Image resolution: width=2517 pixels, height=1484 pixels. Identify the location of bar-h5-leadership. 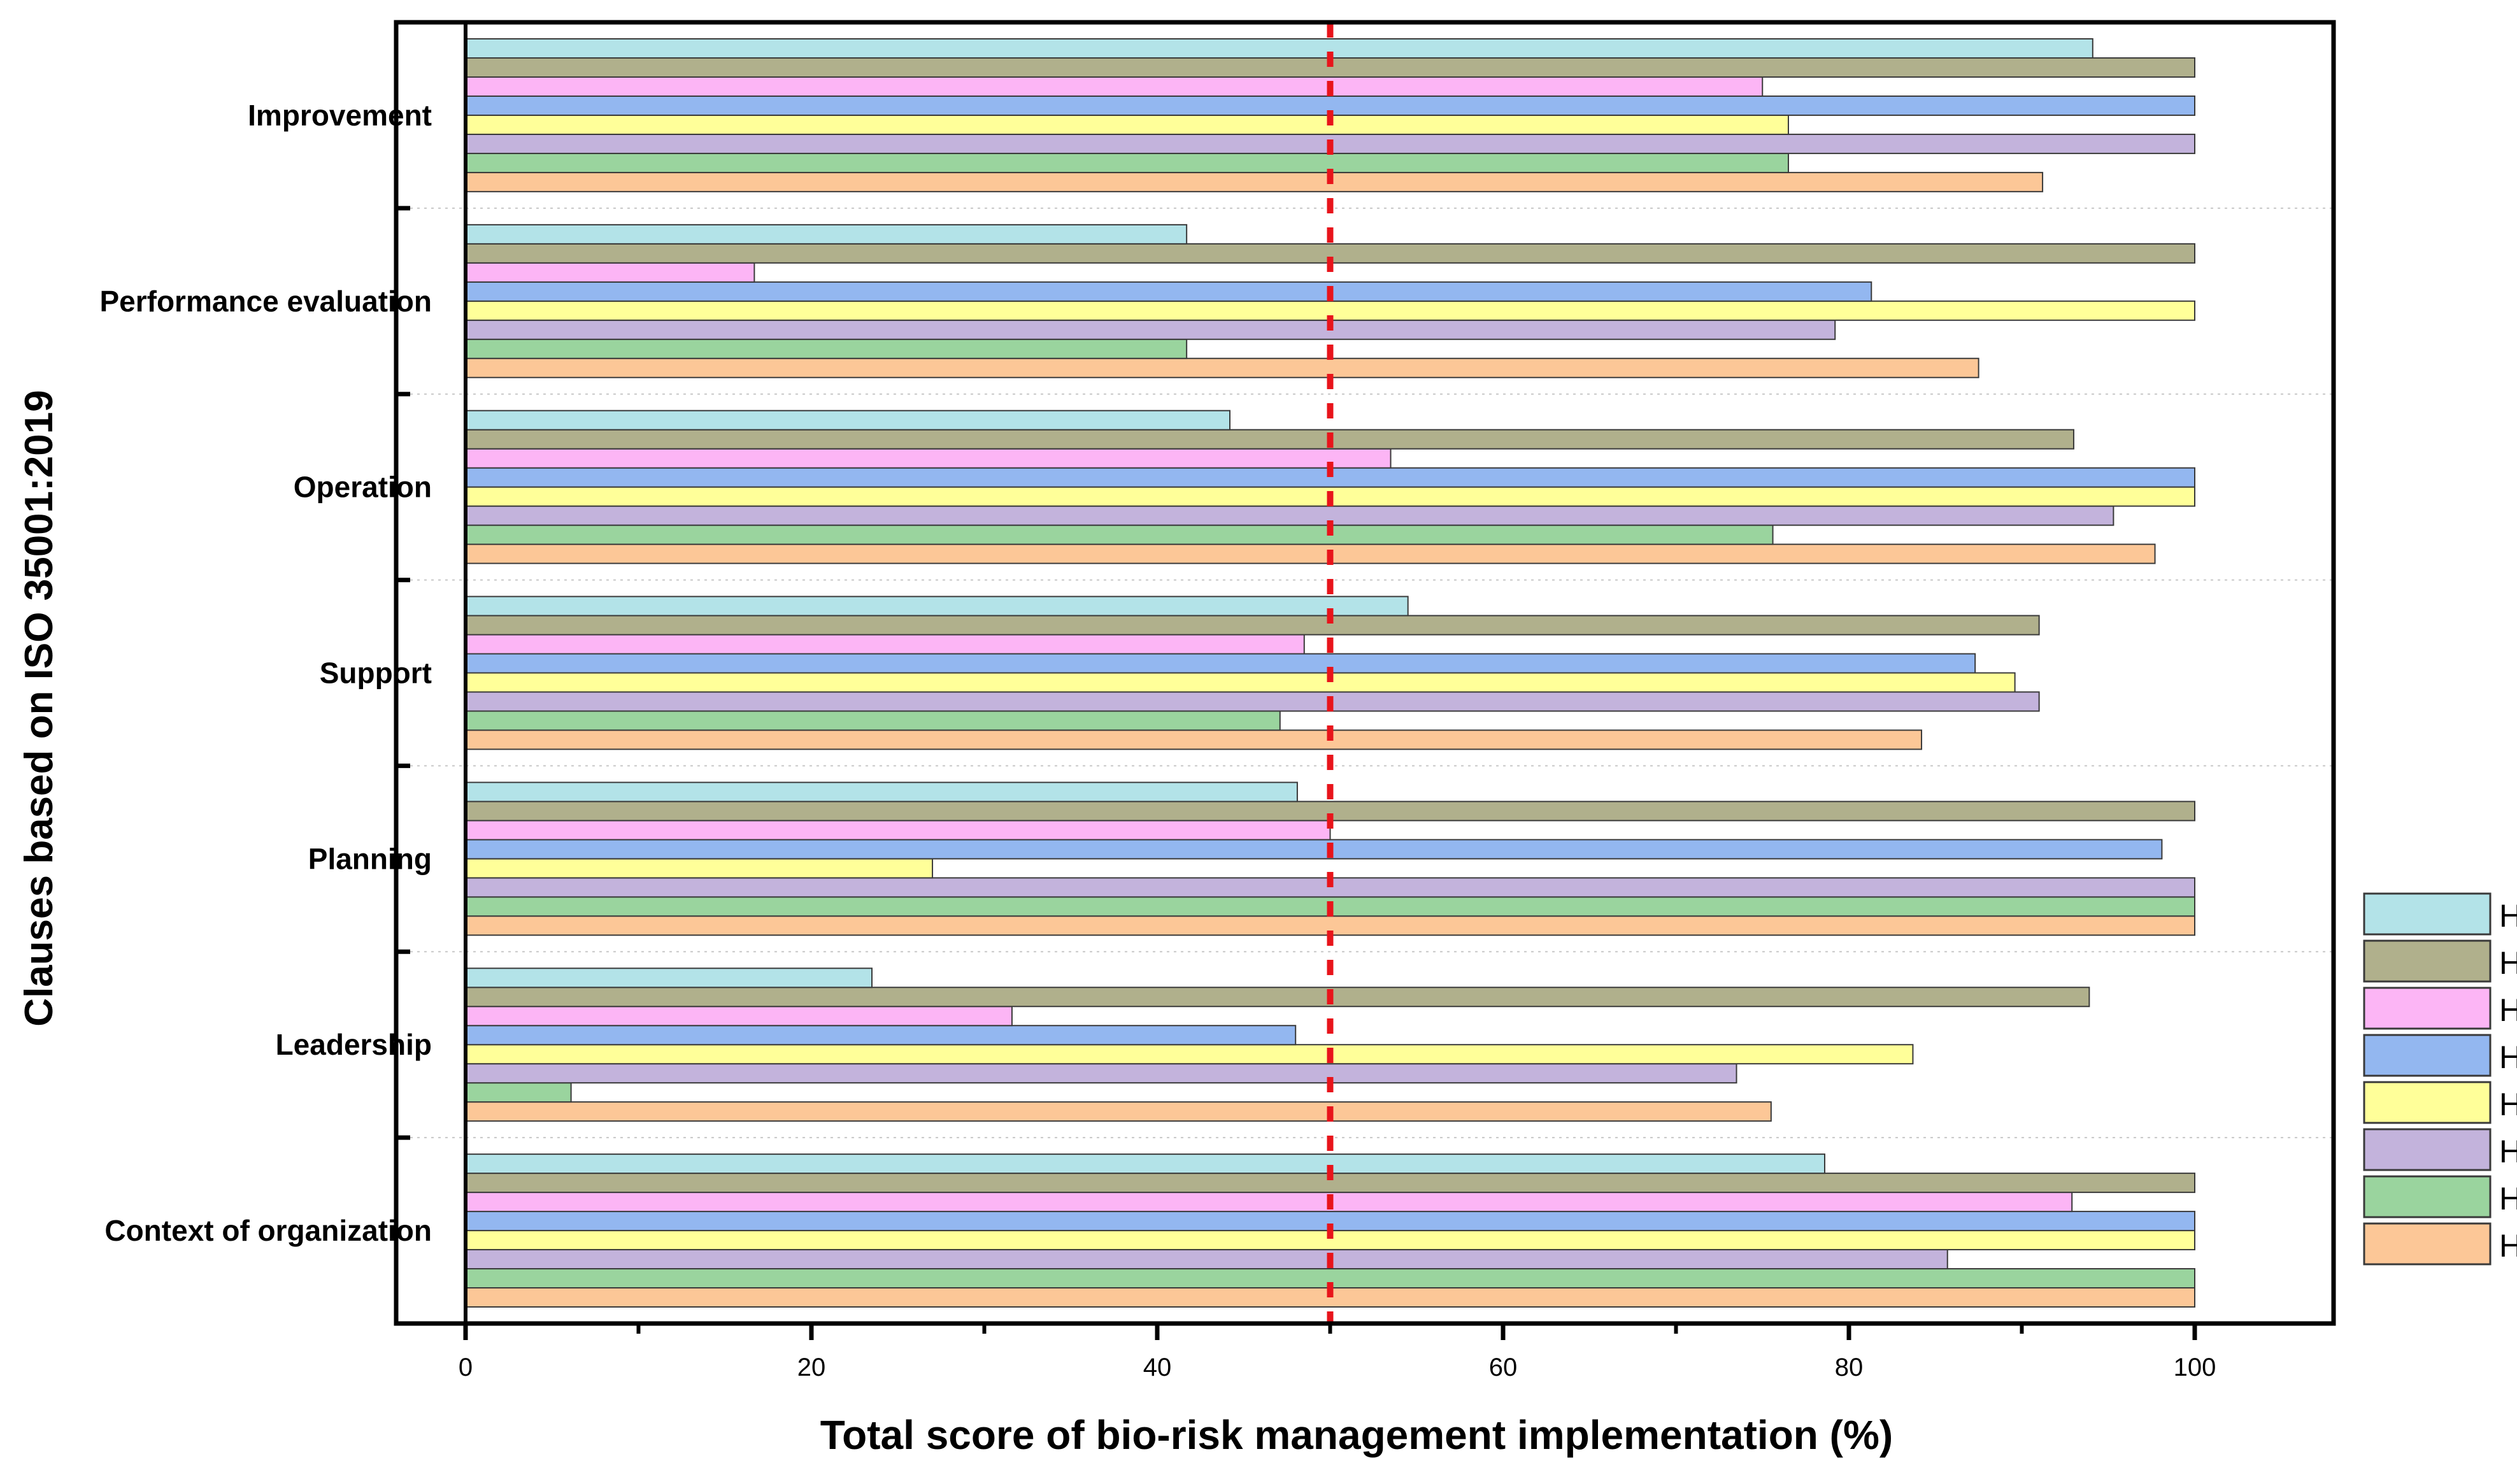
(881, 1035).